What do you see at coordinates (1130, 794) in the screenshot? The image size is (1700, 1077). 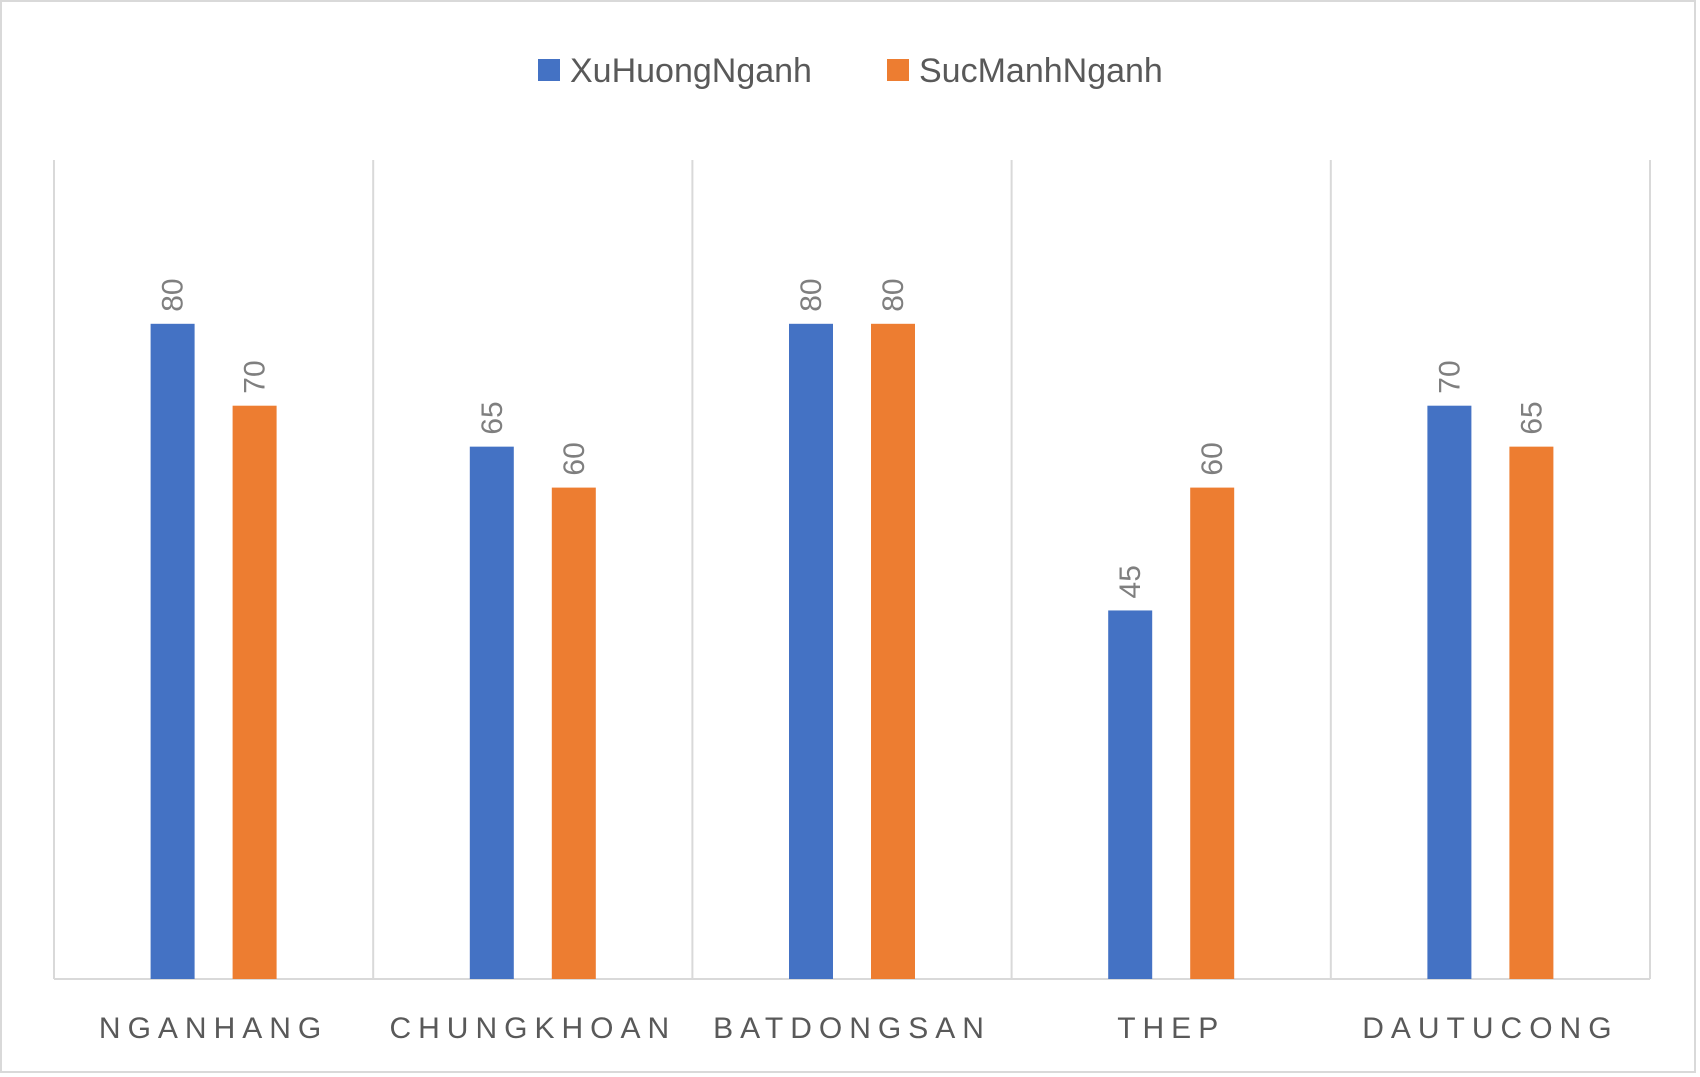 I see `bar-XuHuongNganh-THEP` at bounding box center [1130, 794].